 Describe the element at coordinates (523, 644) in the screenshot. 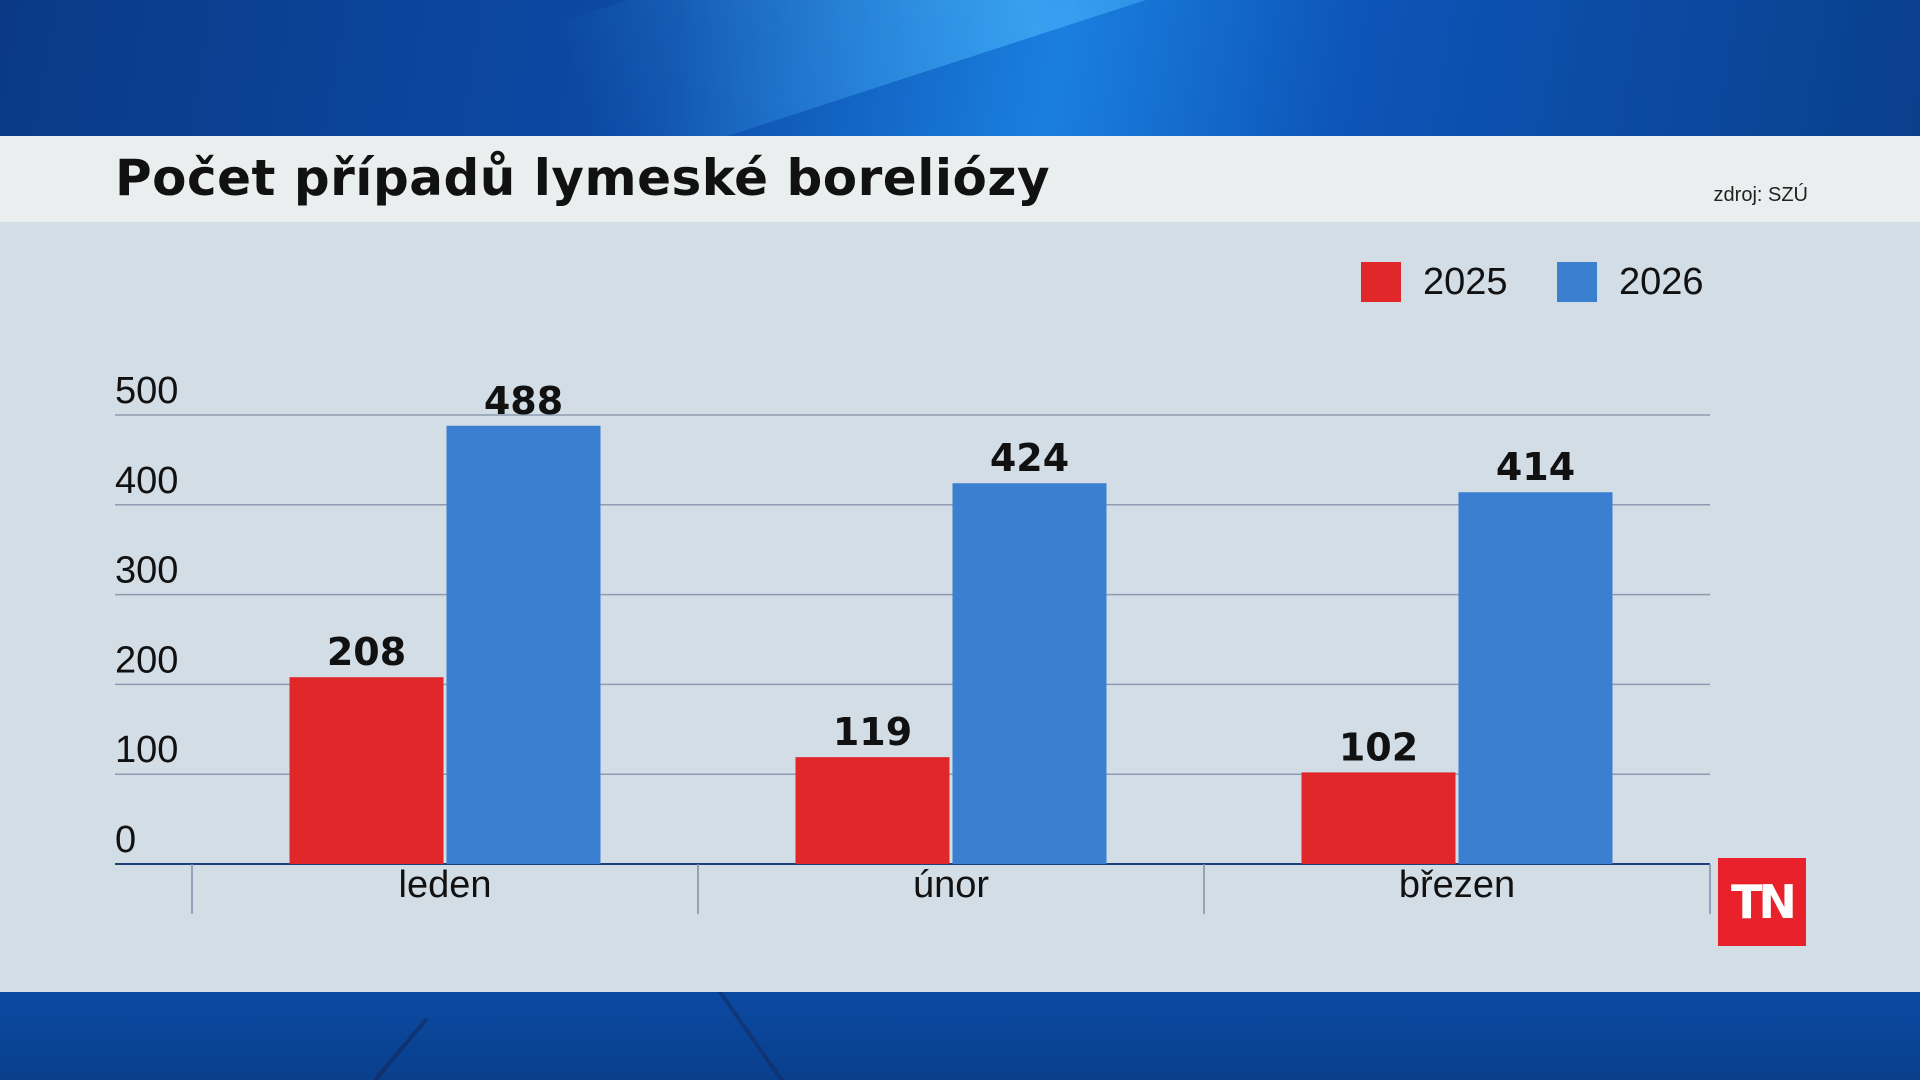

I see `bar-2026-leden` at that location.